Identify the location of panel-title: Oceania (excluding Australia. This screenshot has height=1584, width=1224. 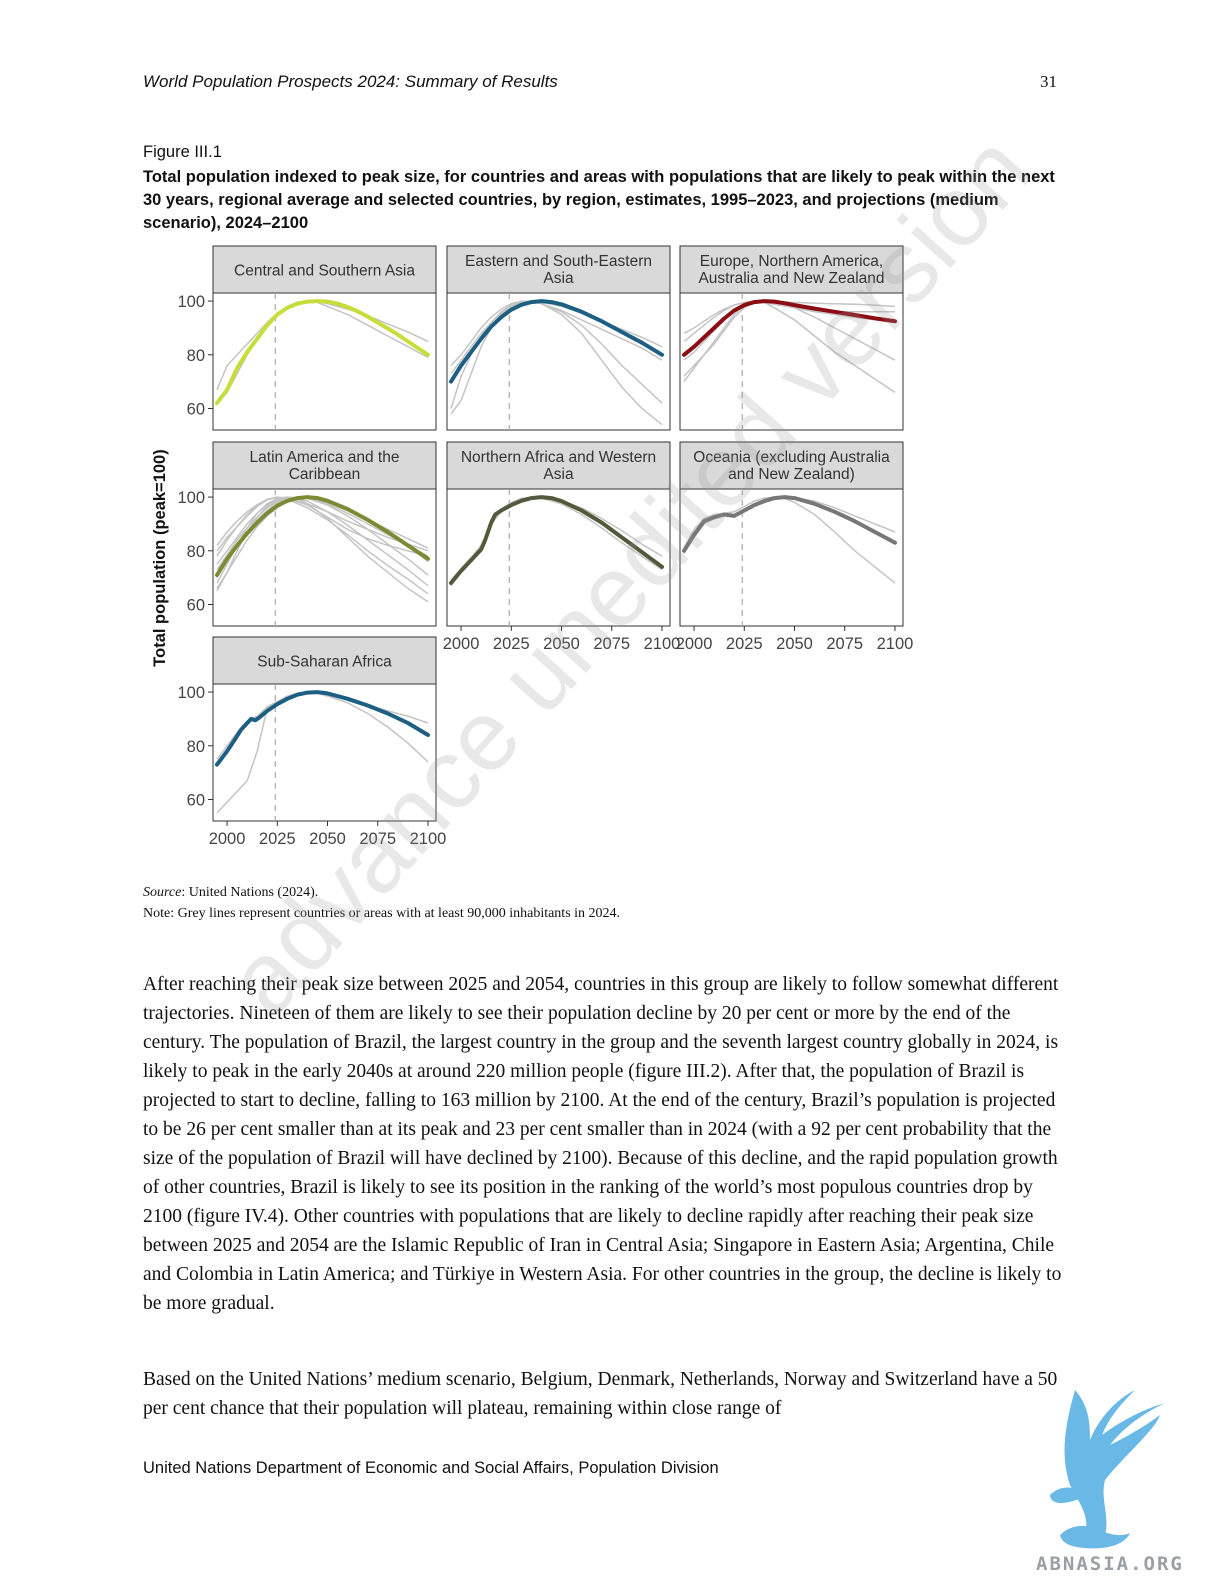
(791, 457).